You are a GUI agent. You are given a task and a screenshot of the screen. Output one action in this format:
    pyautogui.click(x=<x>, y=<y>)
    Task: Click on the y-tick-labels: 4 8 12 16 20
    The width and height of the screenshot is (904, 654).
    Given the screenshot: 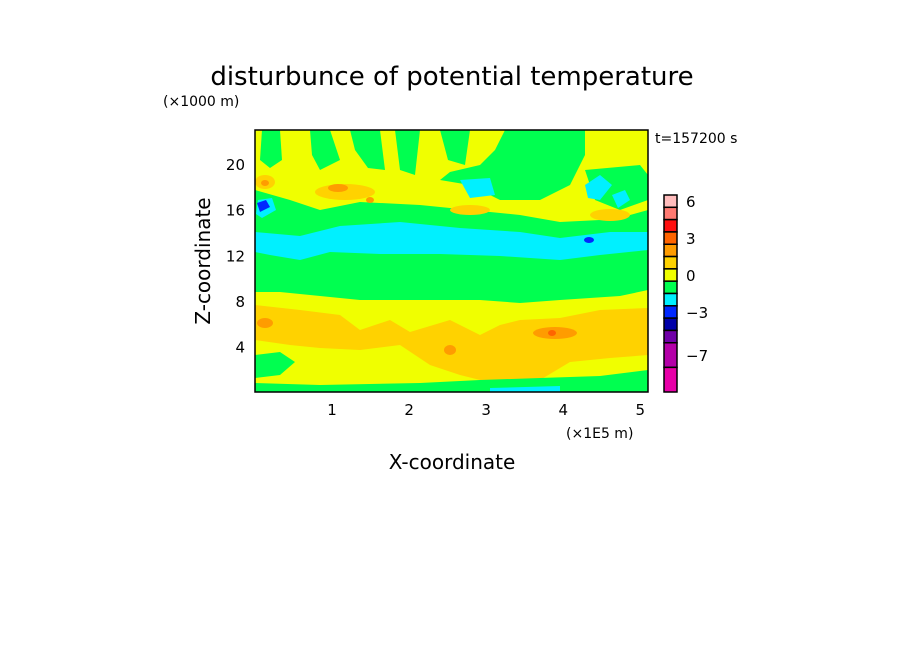 What is the action you would take?
    pyautogui.click(x=235, y=256)
    